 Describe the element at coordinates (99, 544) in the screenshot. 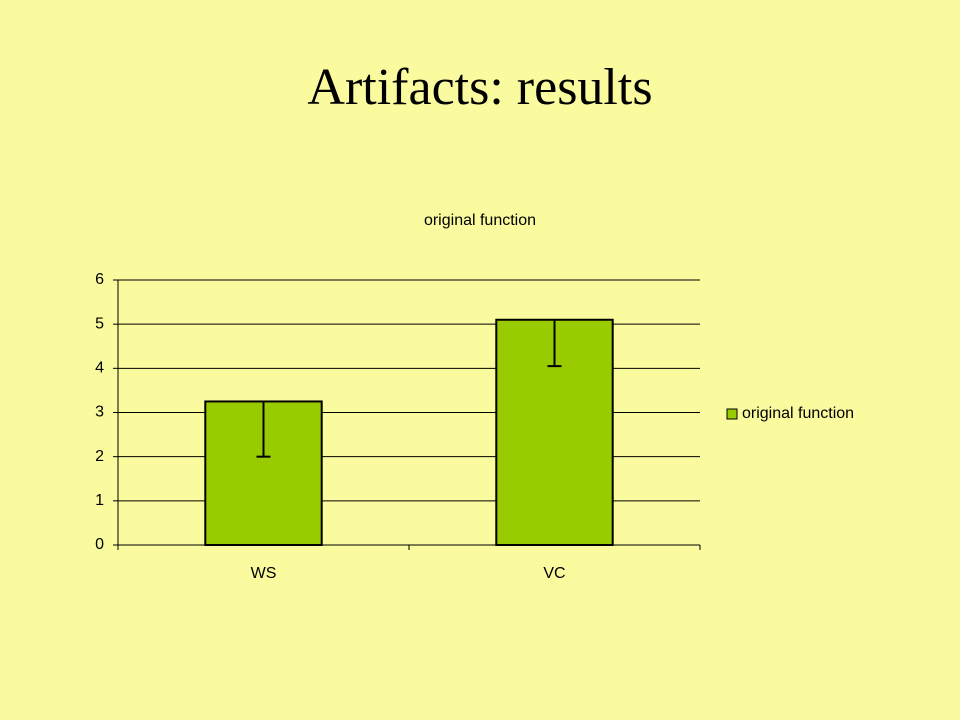

I see `y-tick-label: 0` at that location.